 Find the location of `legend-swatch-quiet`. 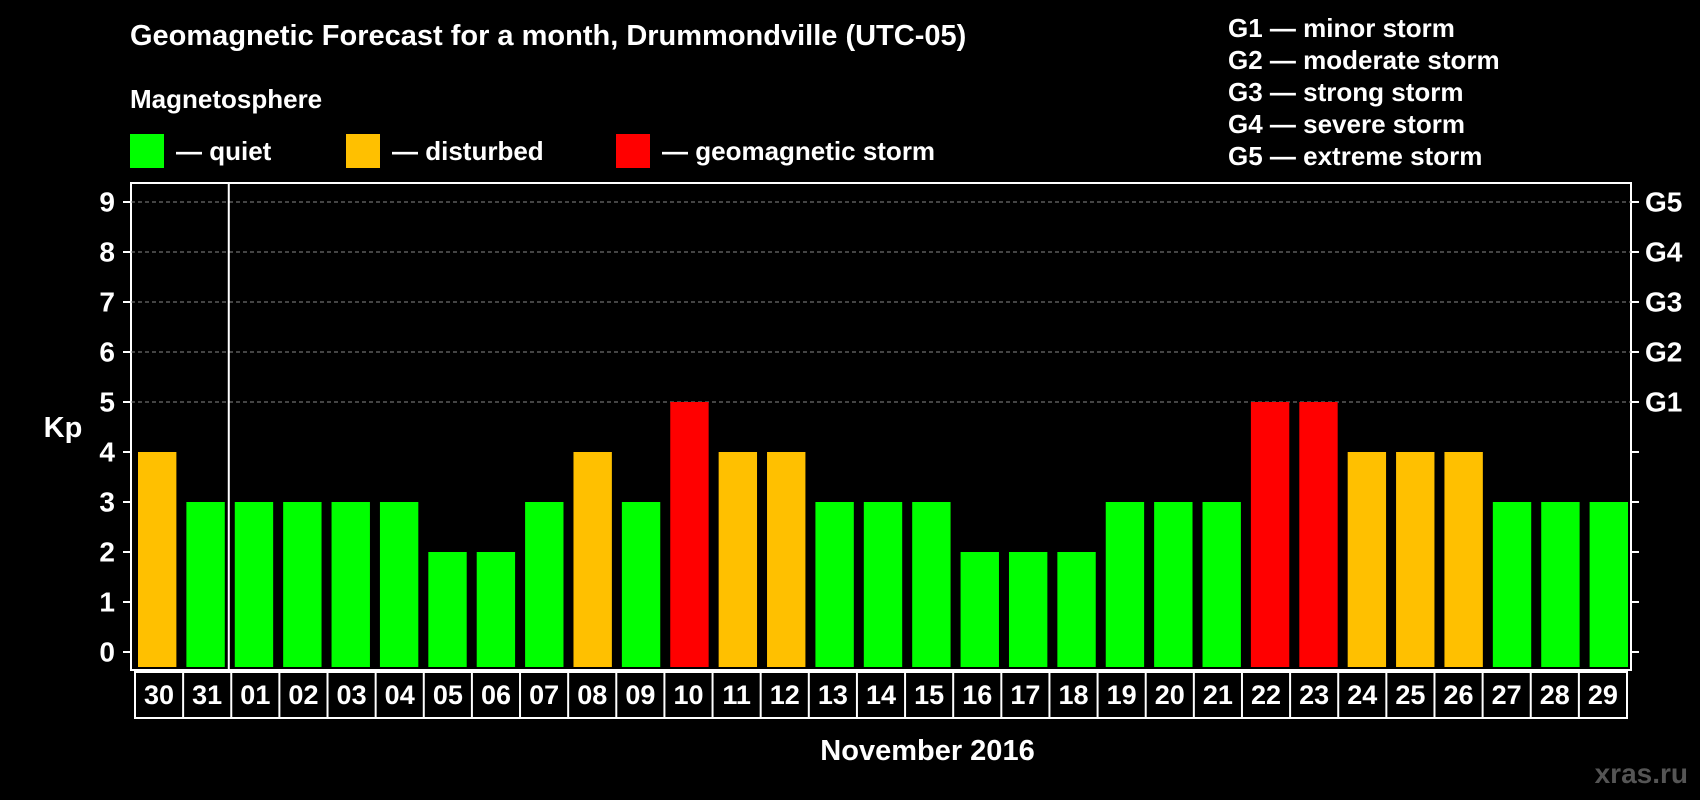

legend-swatch-quiet is located at coordinates (147, 151).